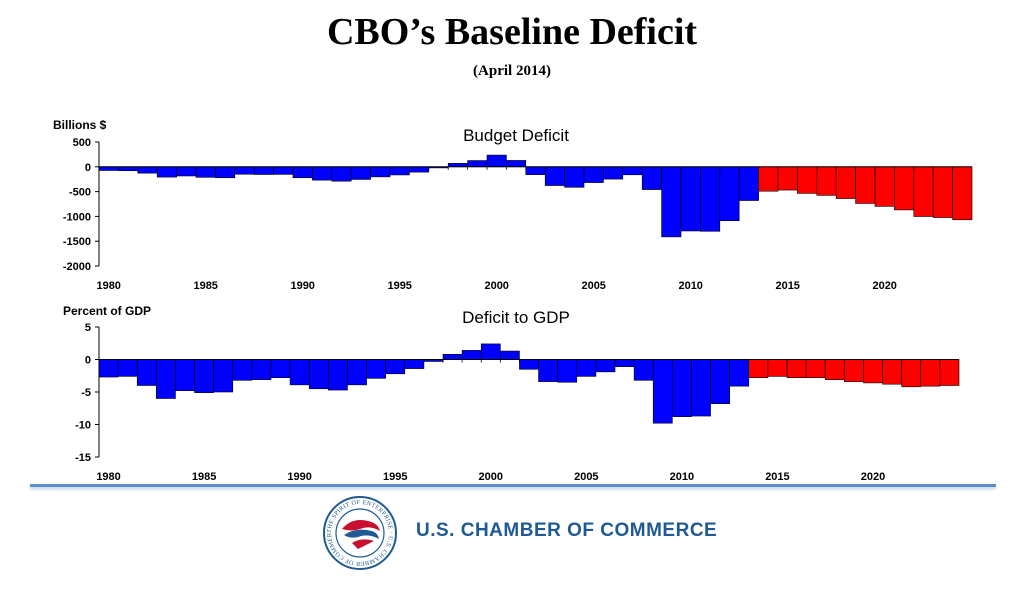  I want to click on footer-divider, so click(513, 485).